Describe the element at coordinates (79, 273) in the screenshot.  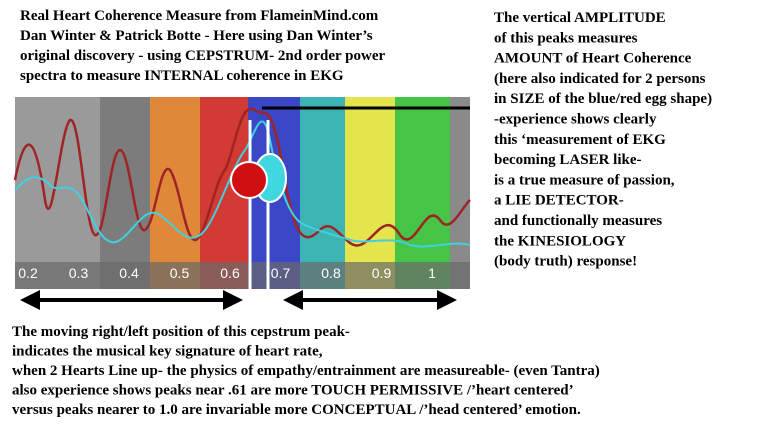
I see `axis-label: 0.3` at that location.